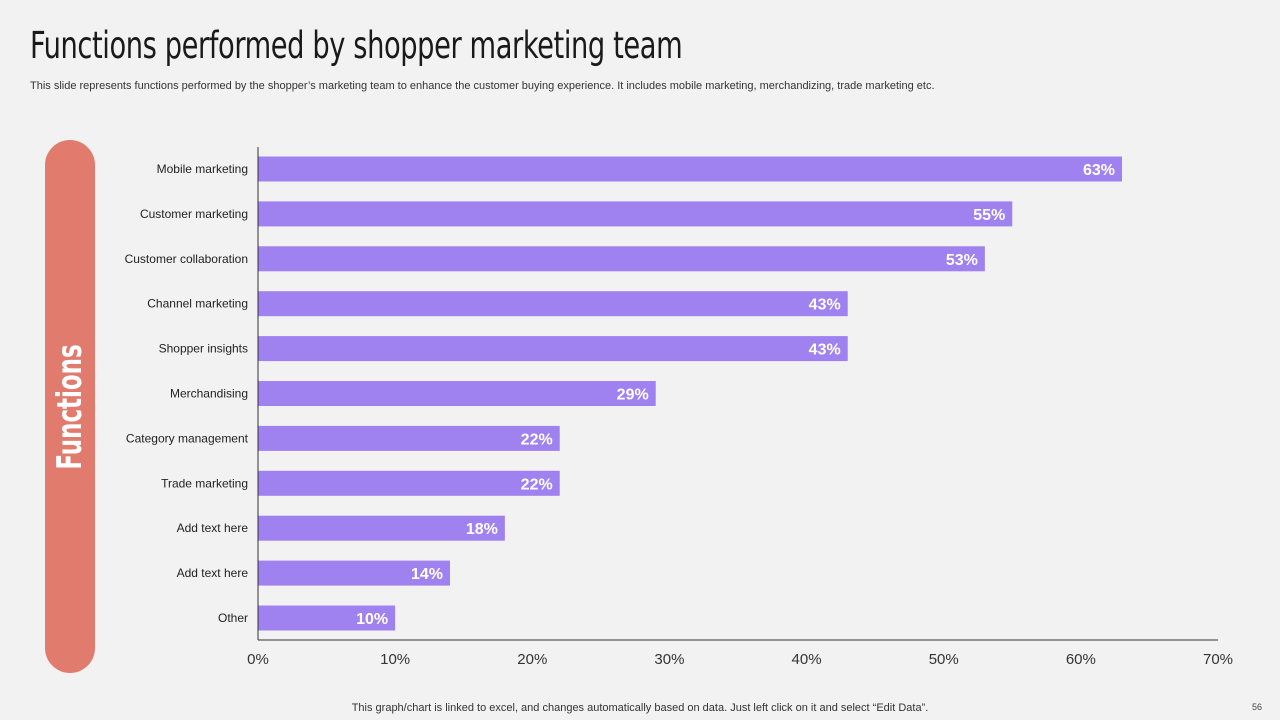 This screenshot has height=720, width=1280. I want to click on bar-value-label: 55%, so click(989, 215).